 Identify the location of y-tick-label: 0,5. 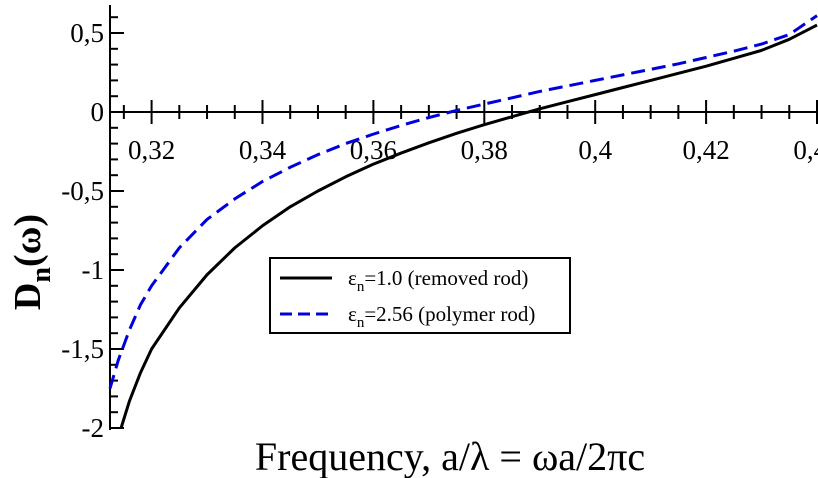
(87, 33).